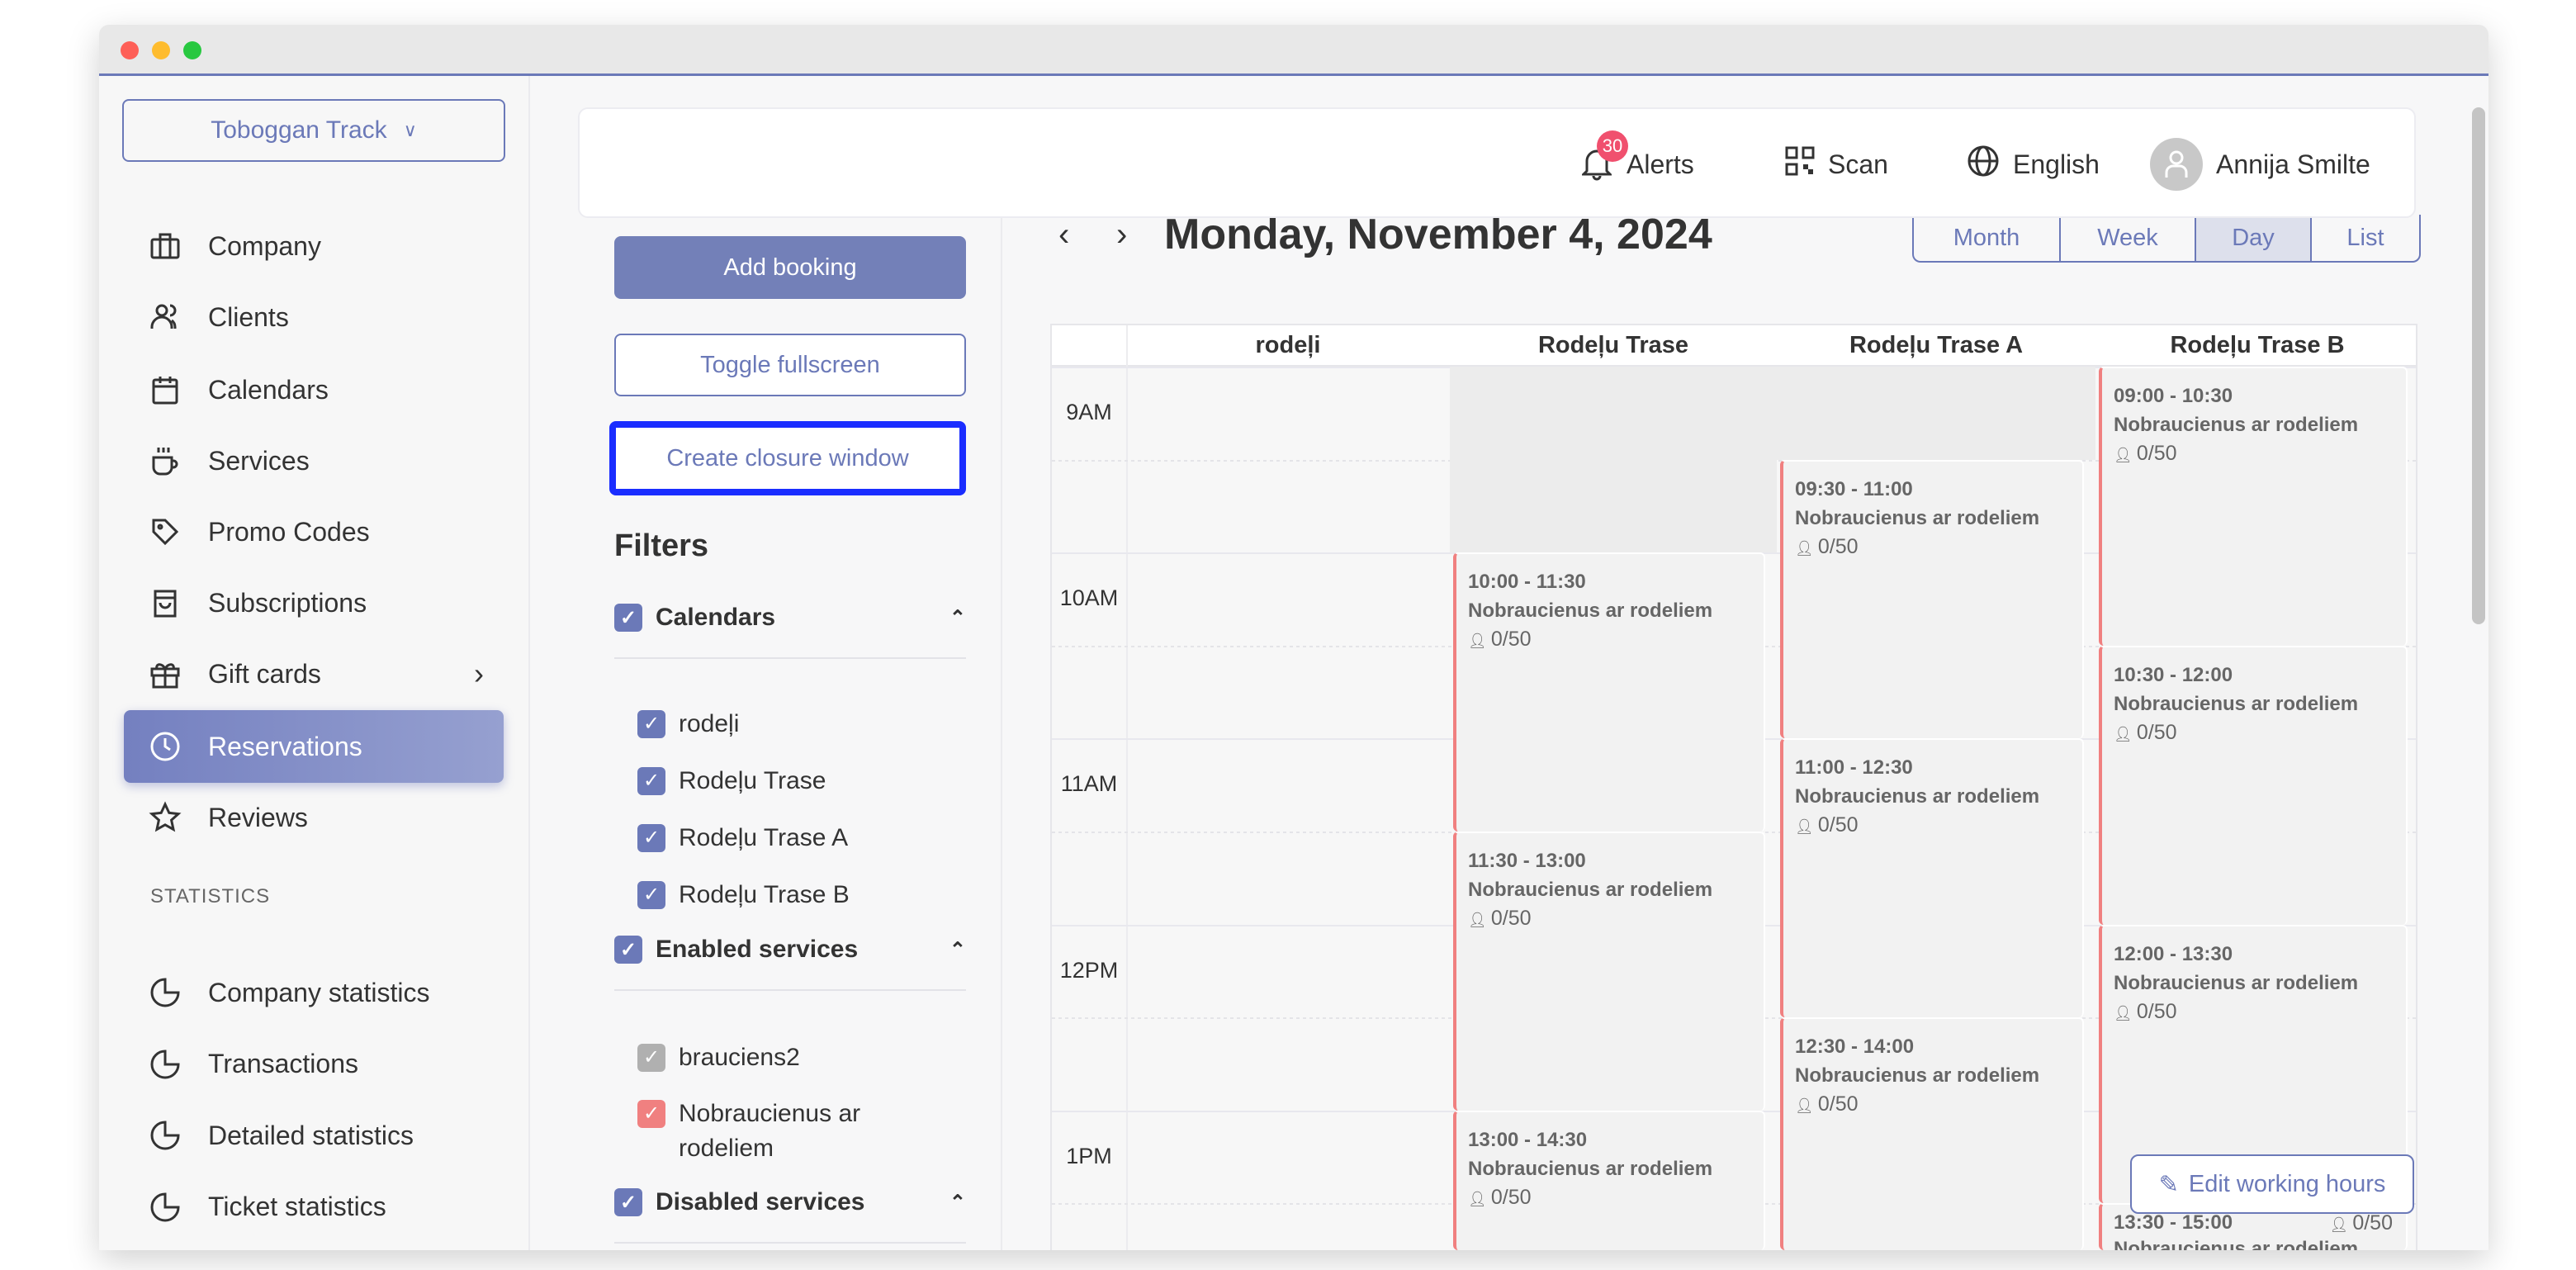 The height and width of the screenshot is (1270, 2576). I want to click on time-label: 1PM, so click(1089, 1155).